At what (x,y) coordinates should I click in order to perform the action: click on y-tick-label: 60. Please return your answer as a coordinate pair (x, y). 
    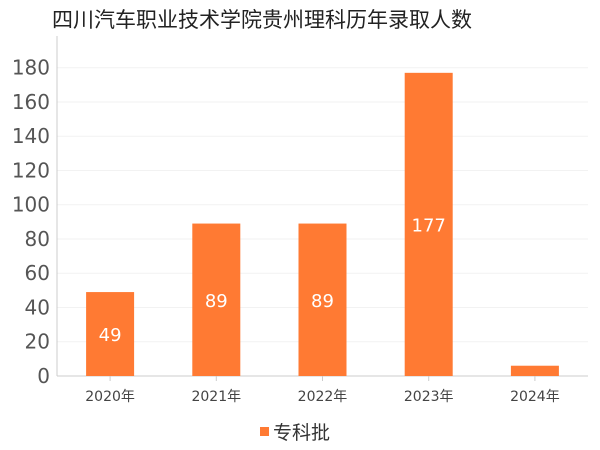
    Looking at the image, I should click on (37, 273).